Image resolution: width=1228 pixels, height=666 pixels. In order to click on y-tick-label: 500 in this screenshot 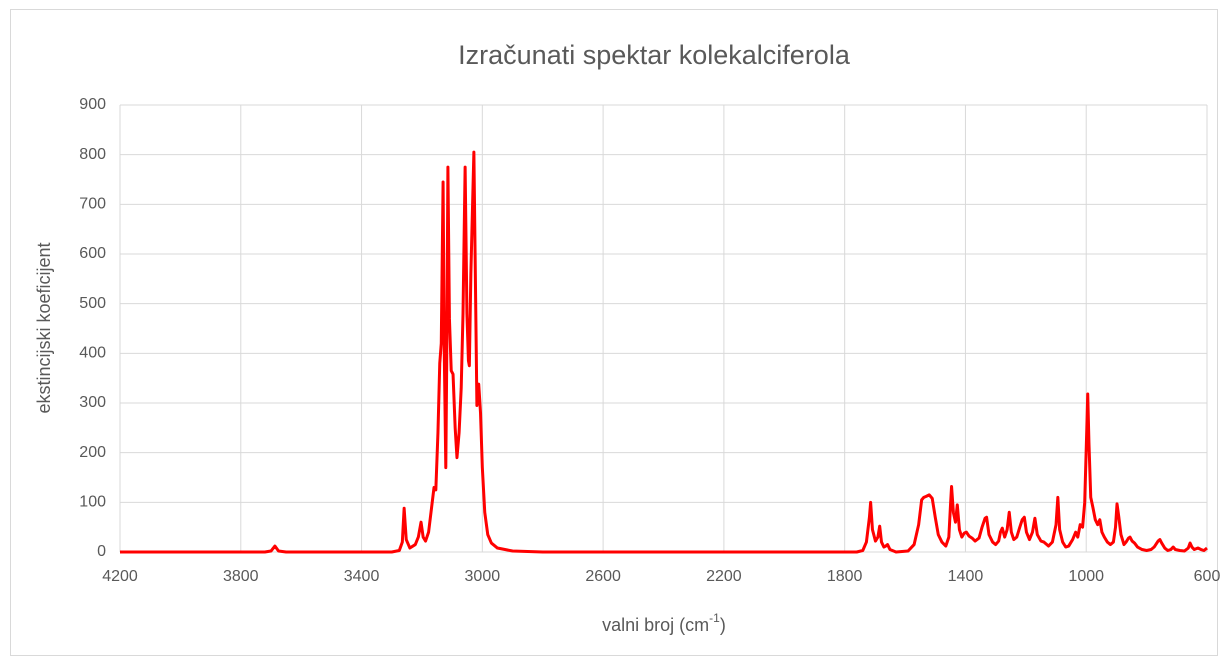, I will do `click(92, 303)`.